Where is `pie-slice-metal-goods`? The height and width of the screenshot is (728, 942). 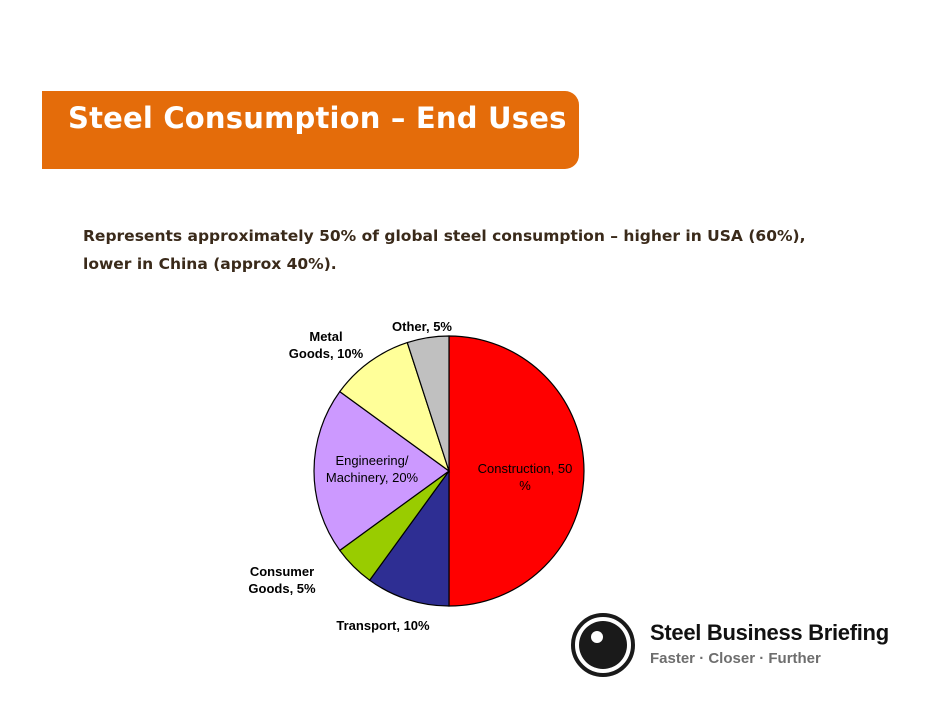
pie-slice-metal-goods is located at coordinates (394, 407).